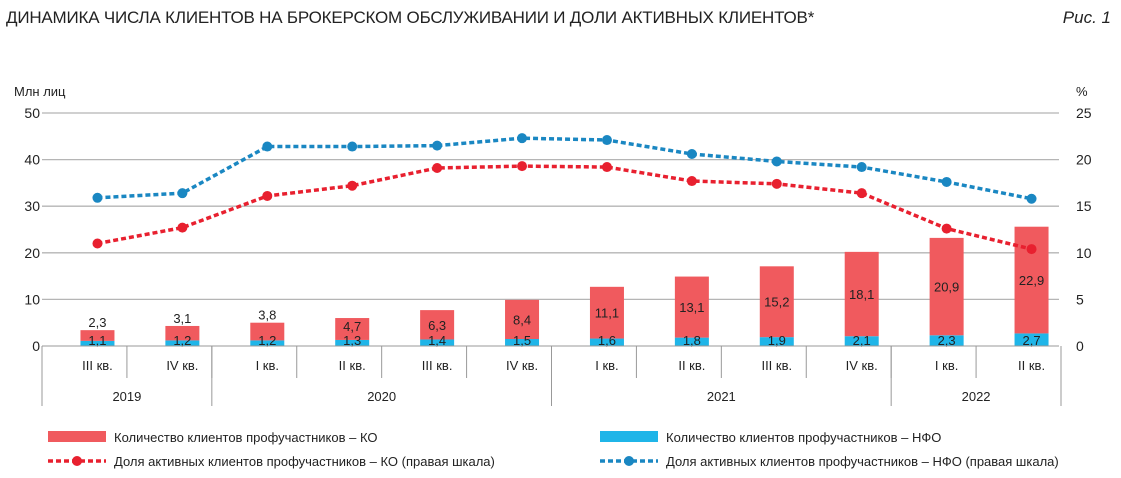 This screenshot has width=1121, height=478. What do you see at coordinates (267, 315) in the screenshot?
I see `data-label-ko: 3,8` at bounding box center [267, 315].